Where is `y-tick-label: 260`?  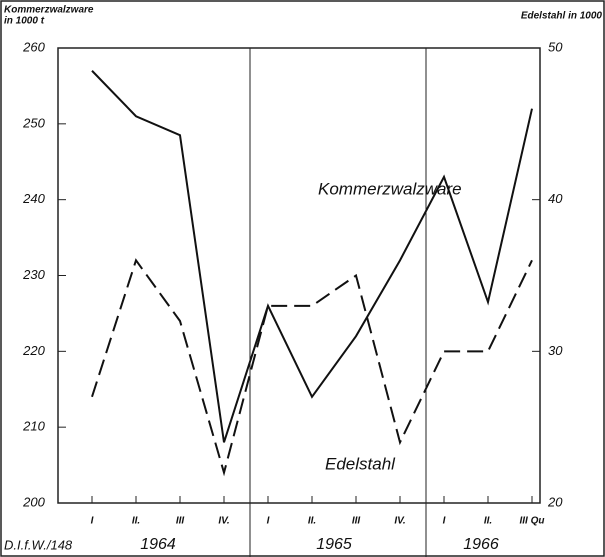
y-tick-label: 260 is located at coordinates (33, 46).